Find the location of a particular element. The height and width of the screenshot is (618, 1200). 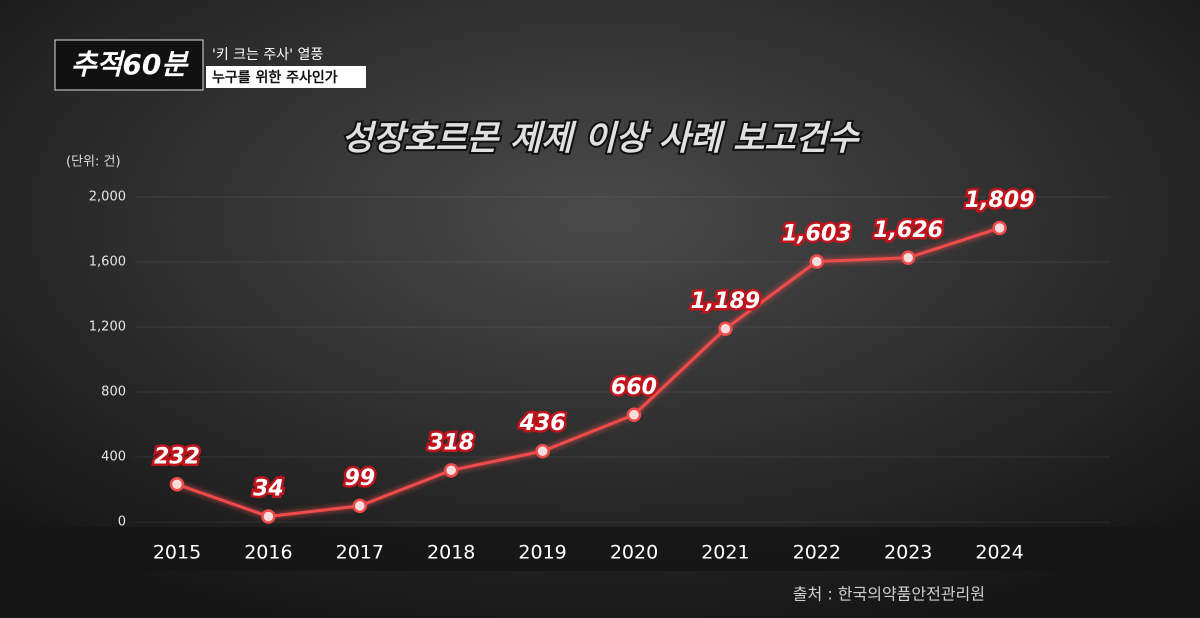

y-tick-label: 400 is located at coordinates (113, 457).